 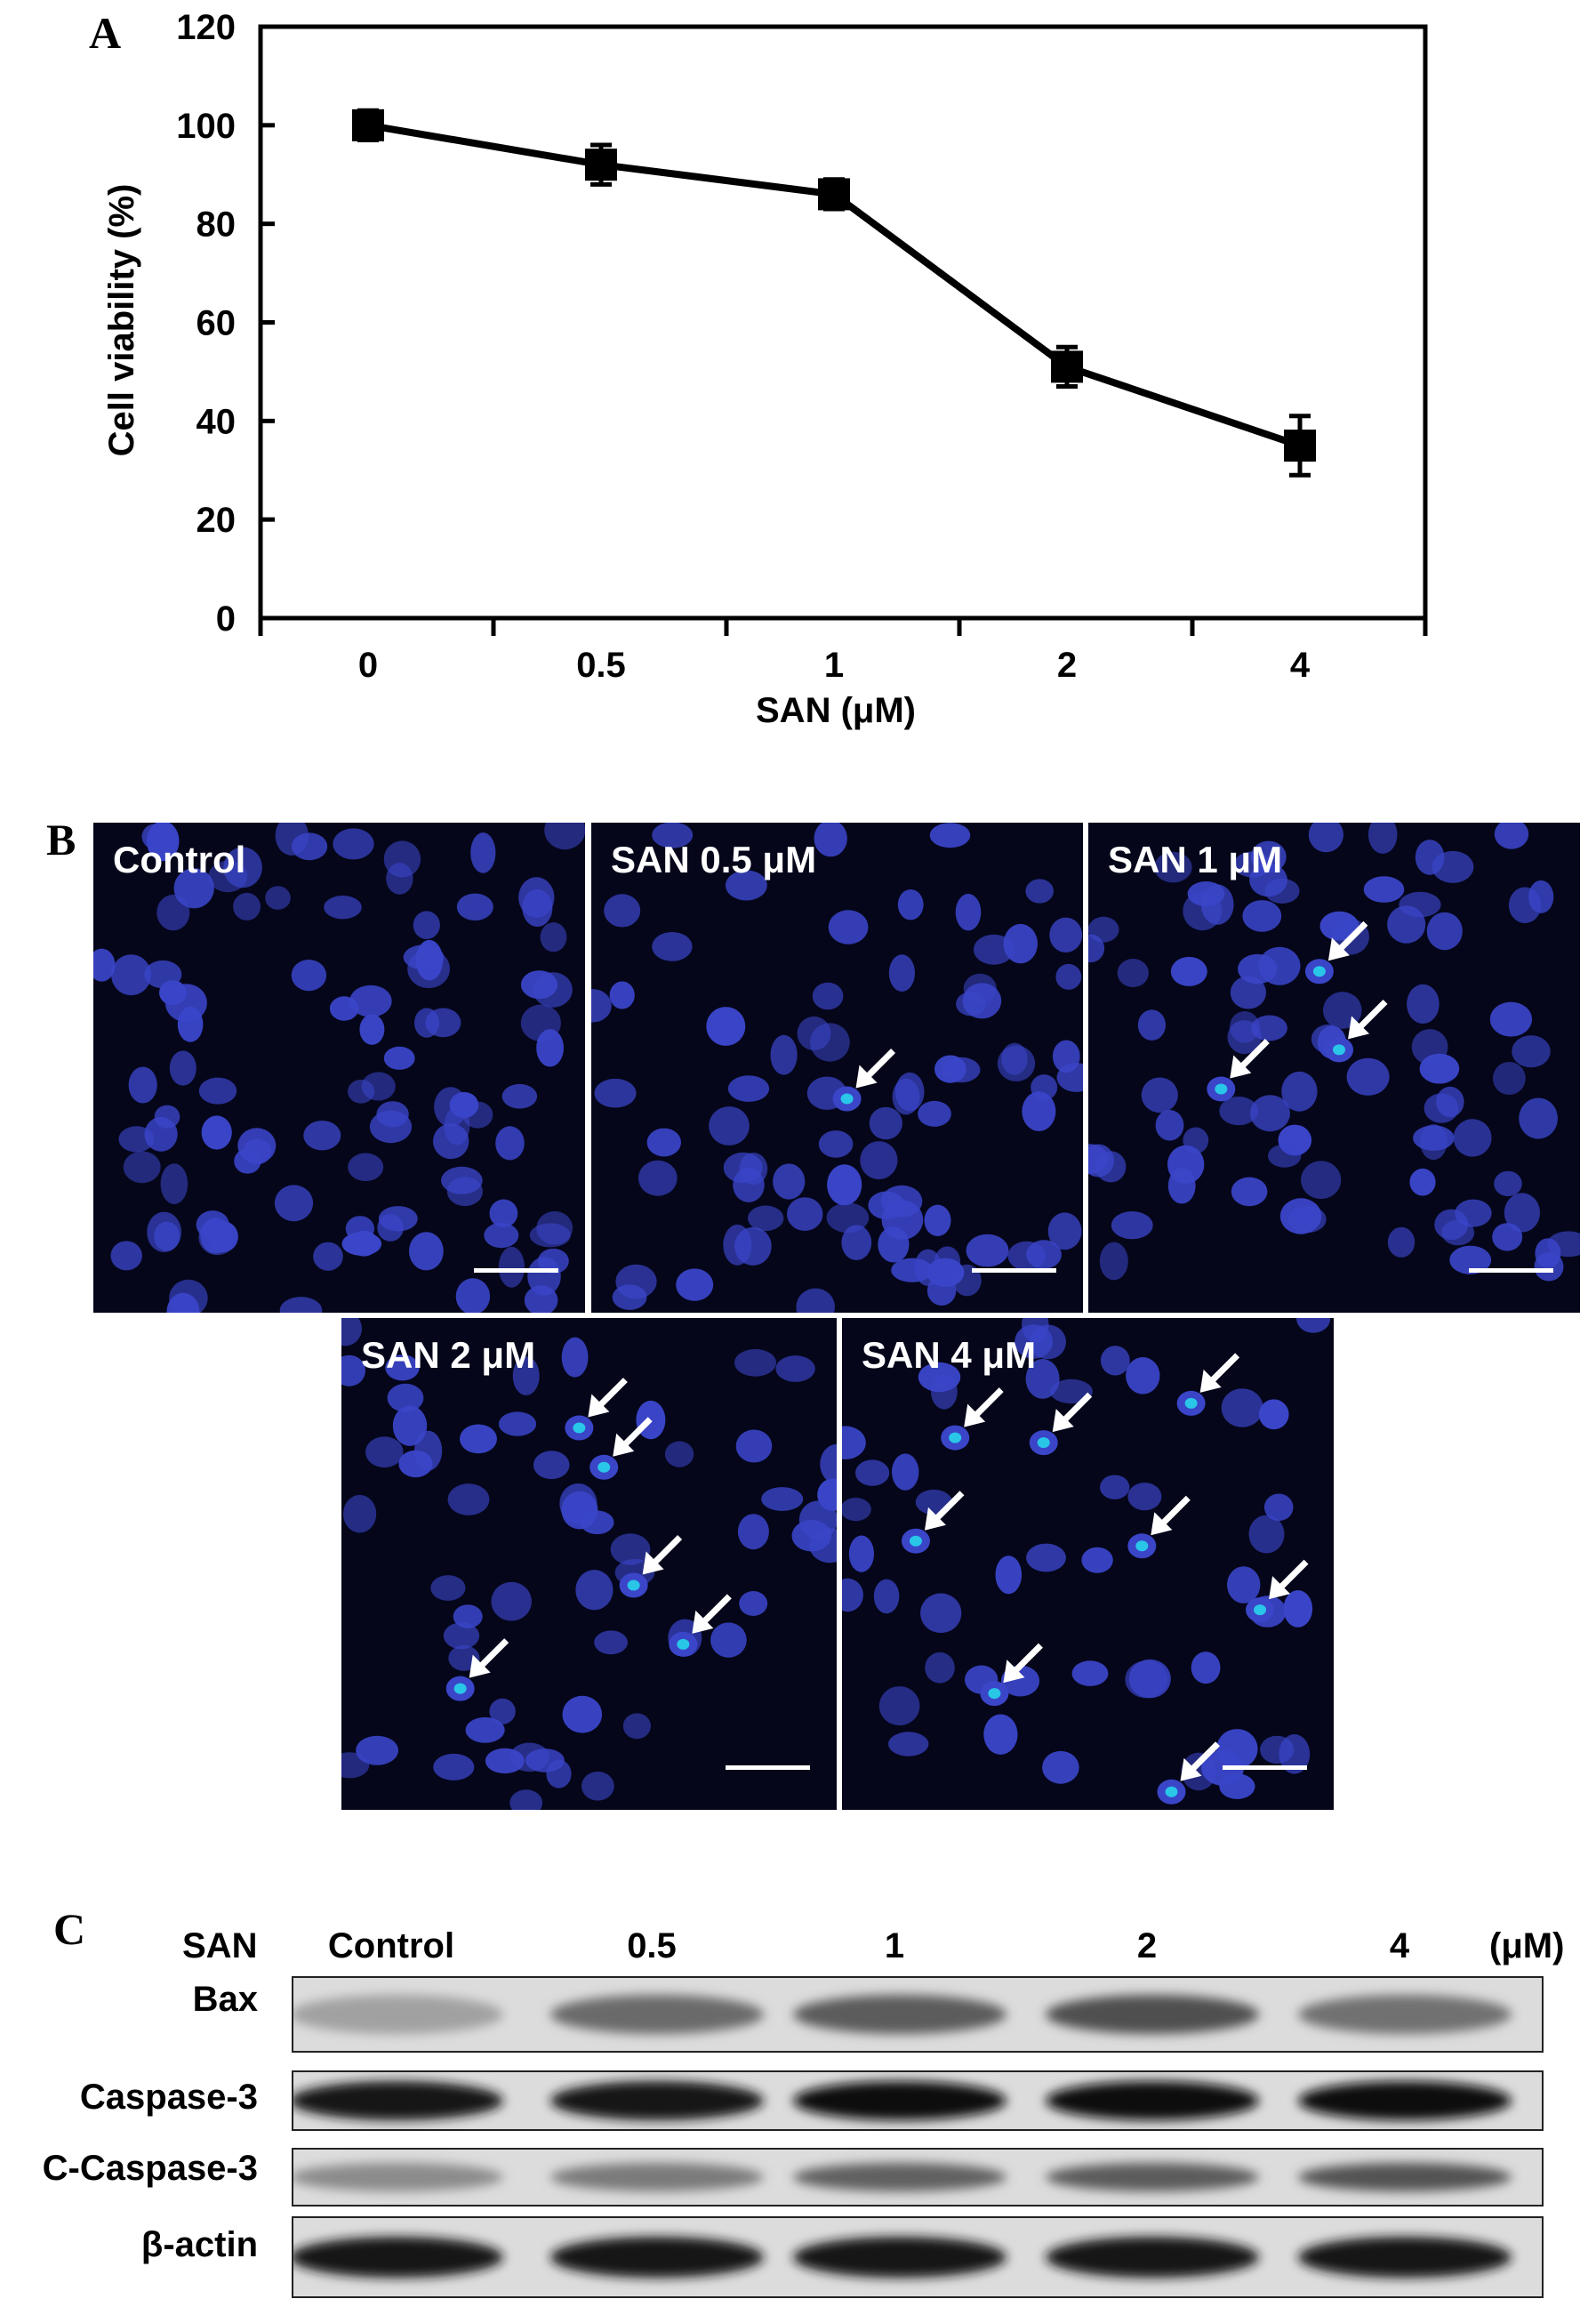 What do you see at coordinates (714, 859) in the screenshot?
I see `micrograph-label: SAN 0.5 μM` at bounding box center [714, 859].